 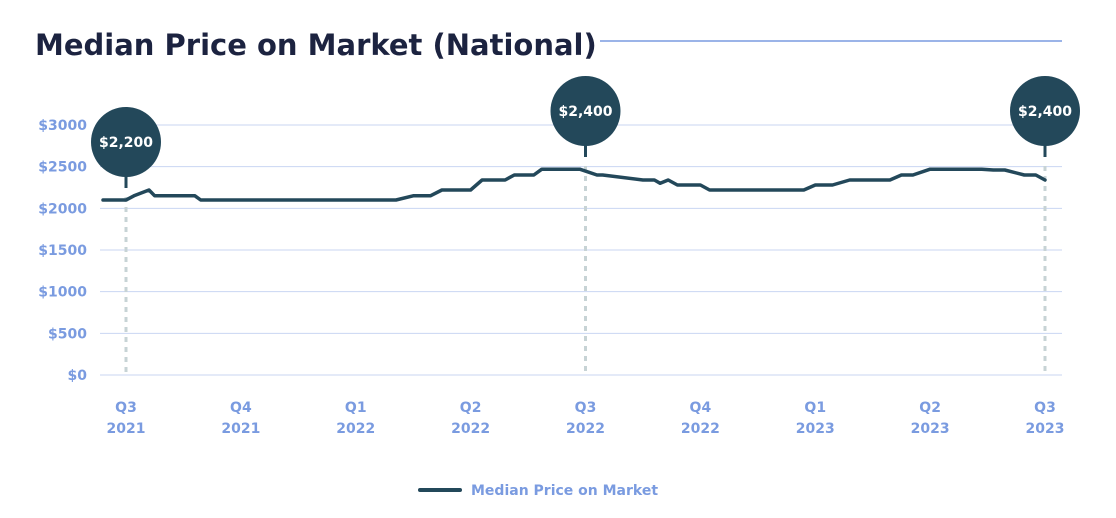 I want to click on y-tick-label: $2000, so click(x=62, y=209).